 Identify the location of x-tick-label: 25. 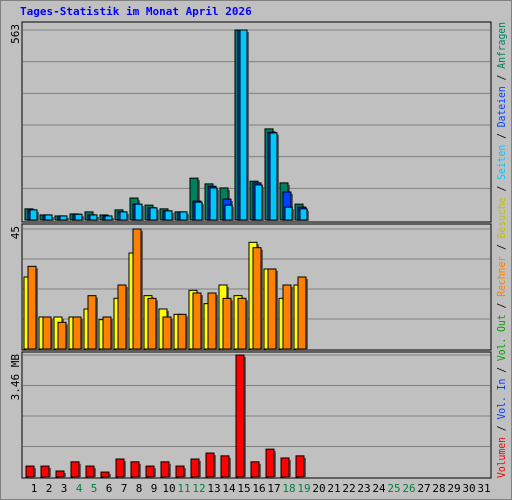
(393, 488).